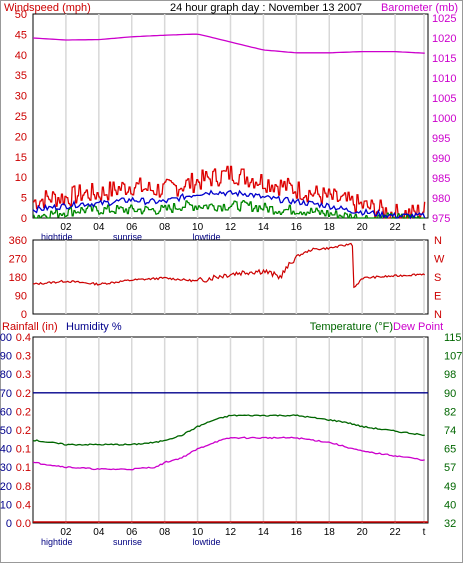  Describe the element at coordinates (441, 179) in the screenshot. I see `y-right-tick-label: 985` at that location.